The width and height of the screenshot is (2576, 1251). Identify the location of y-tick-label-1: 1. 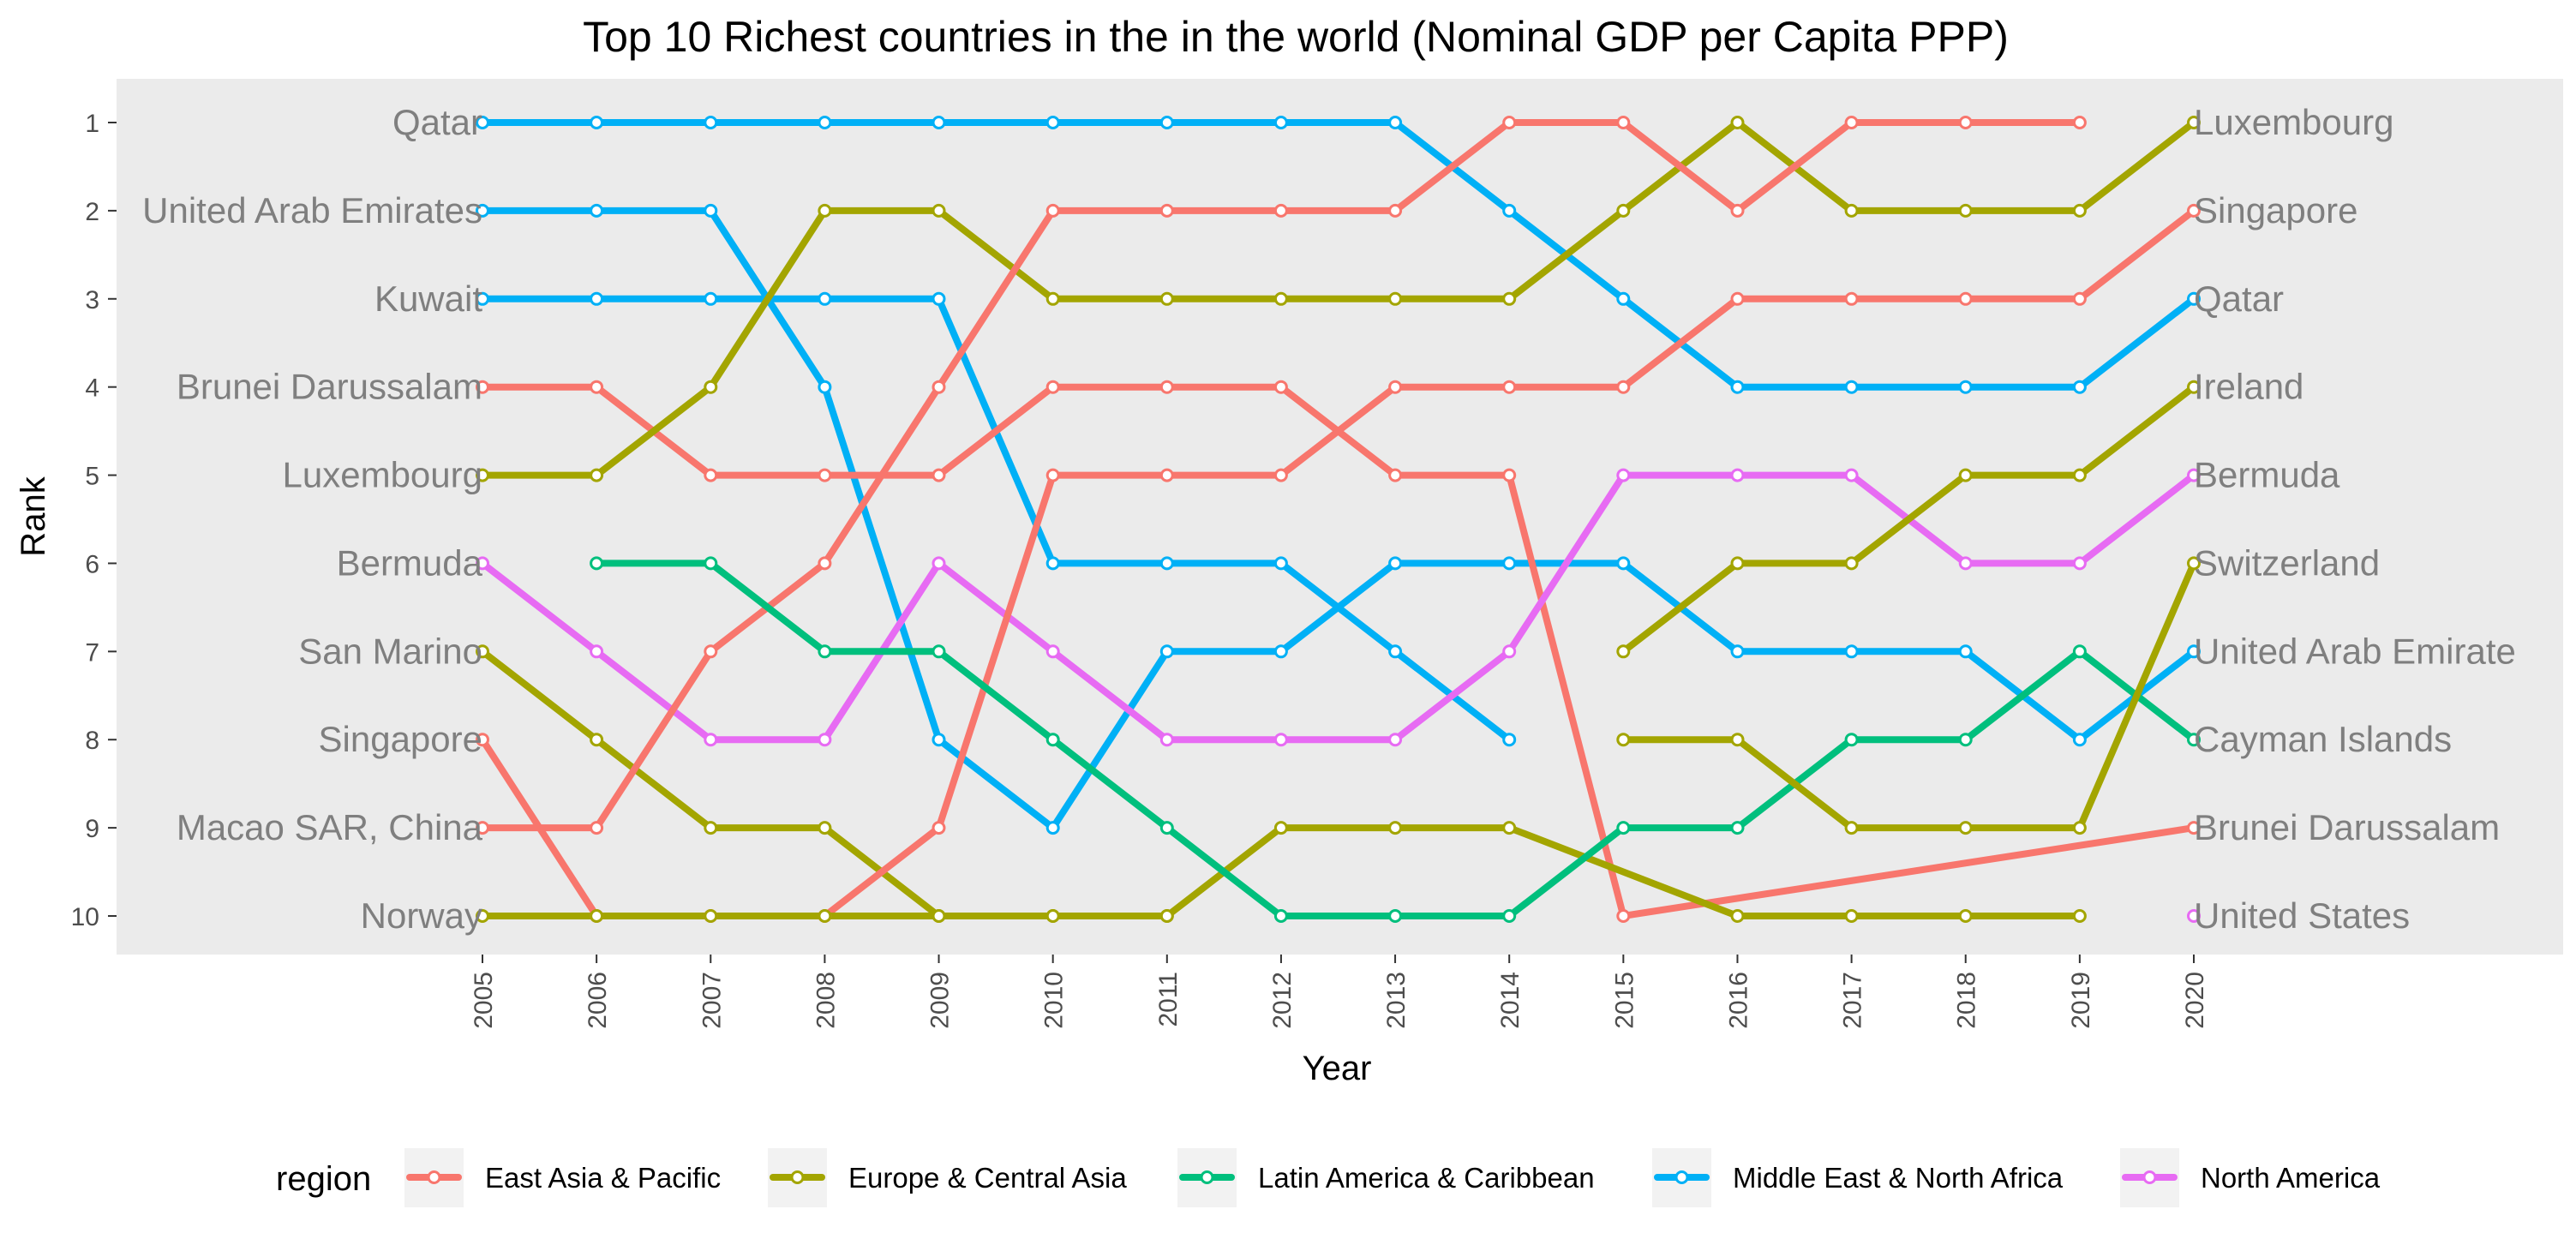
(92, 124).